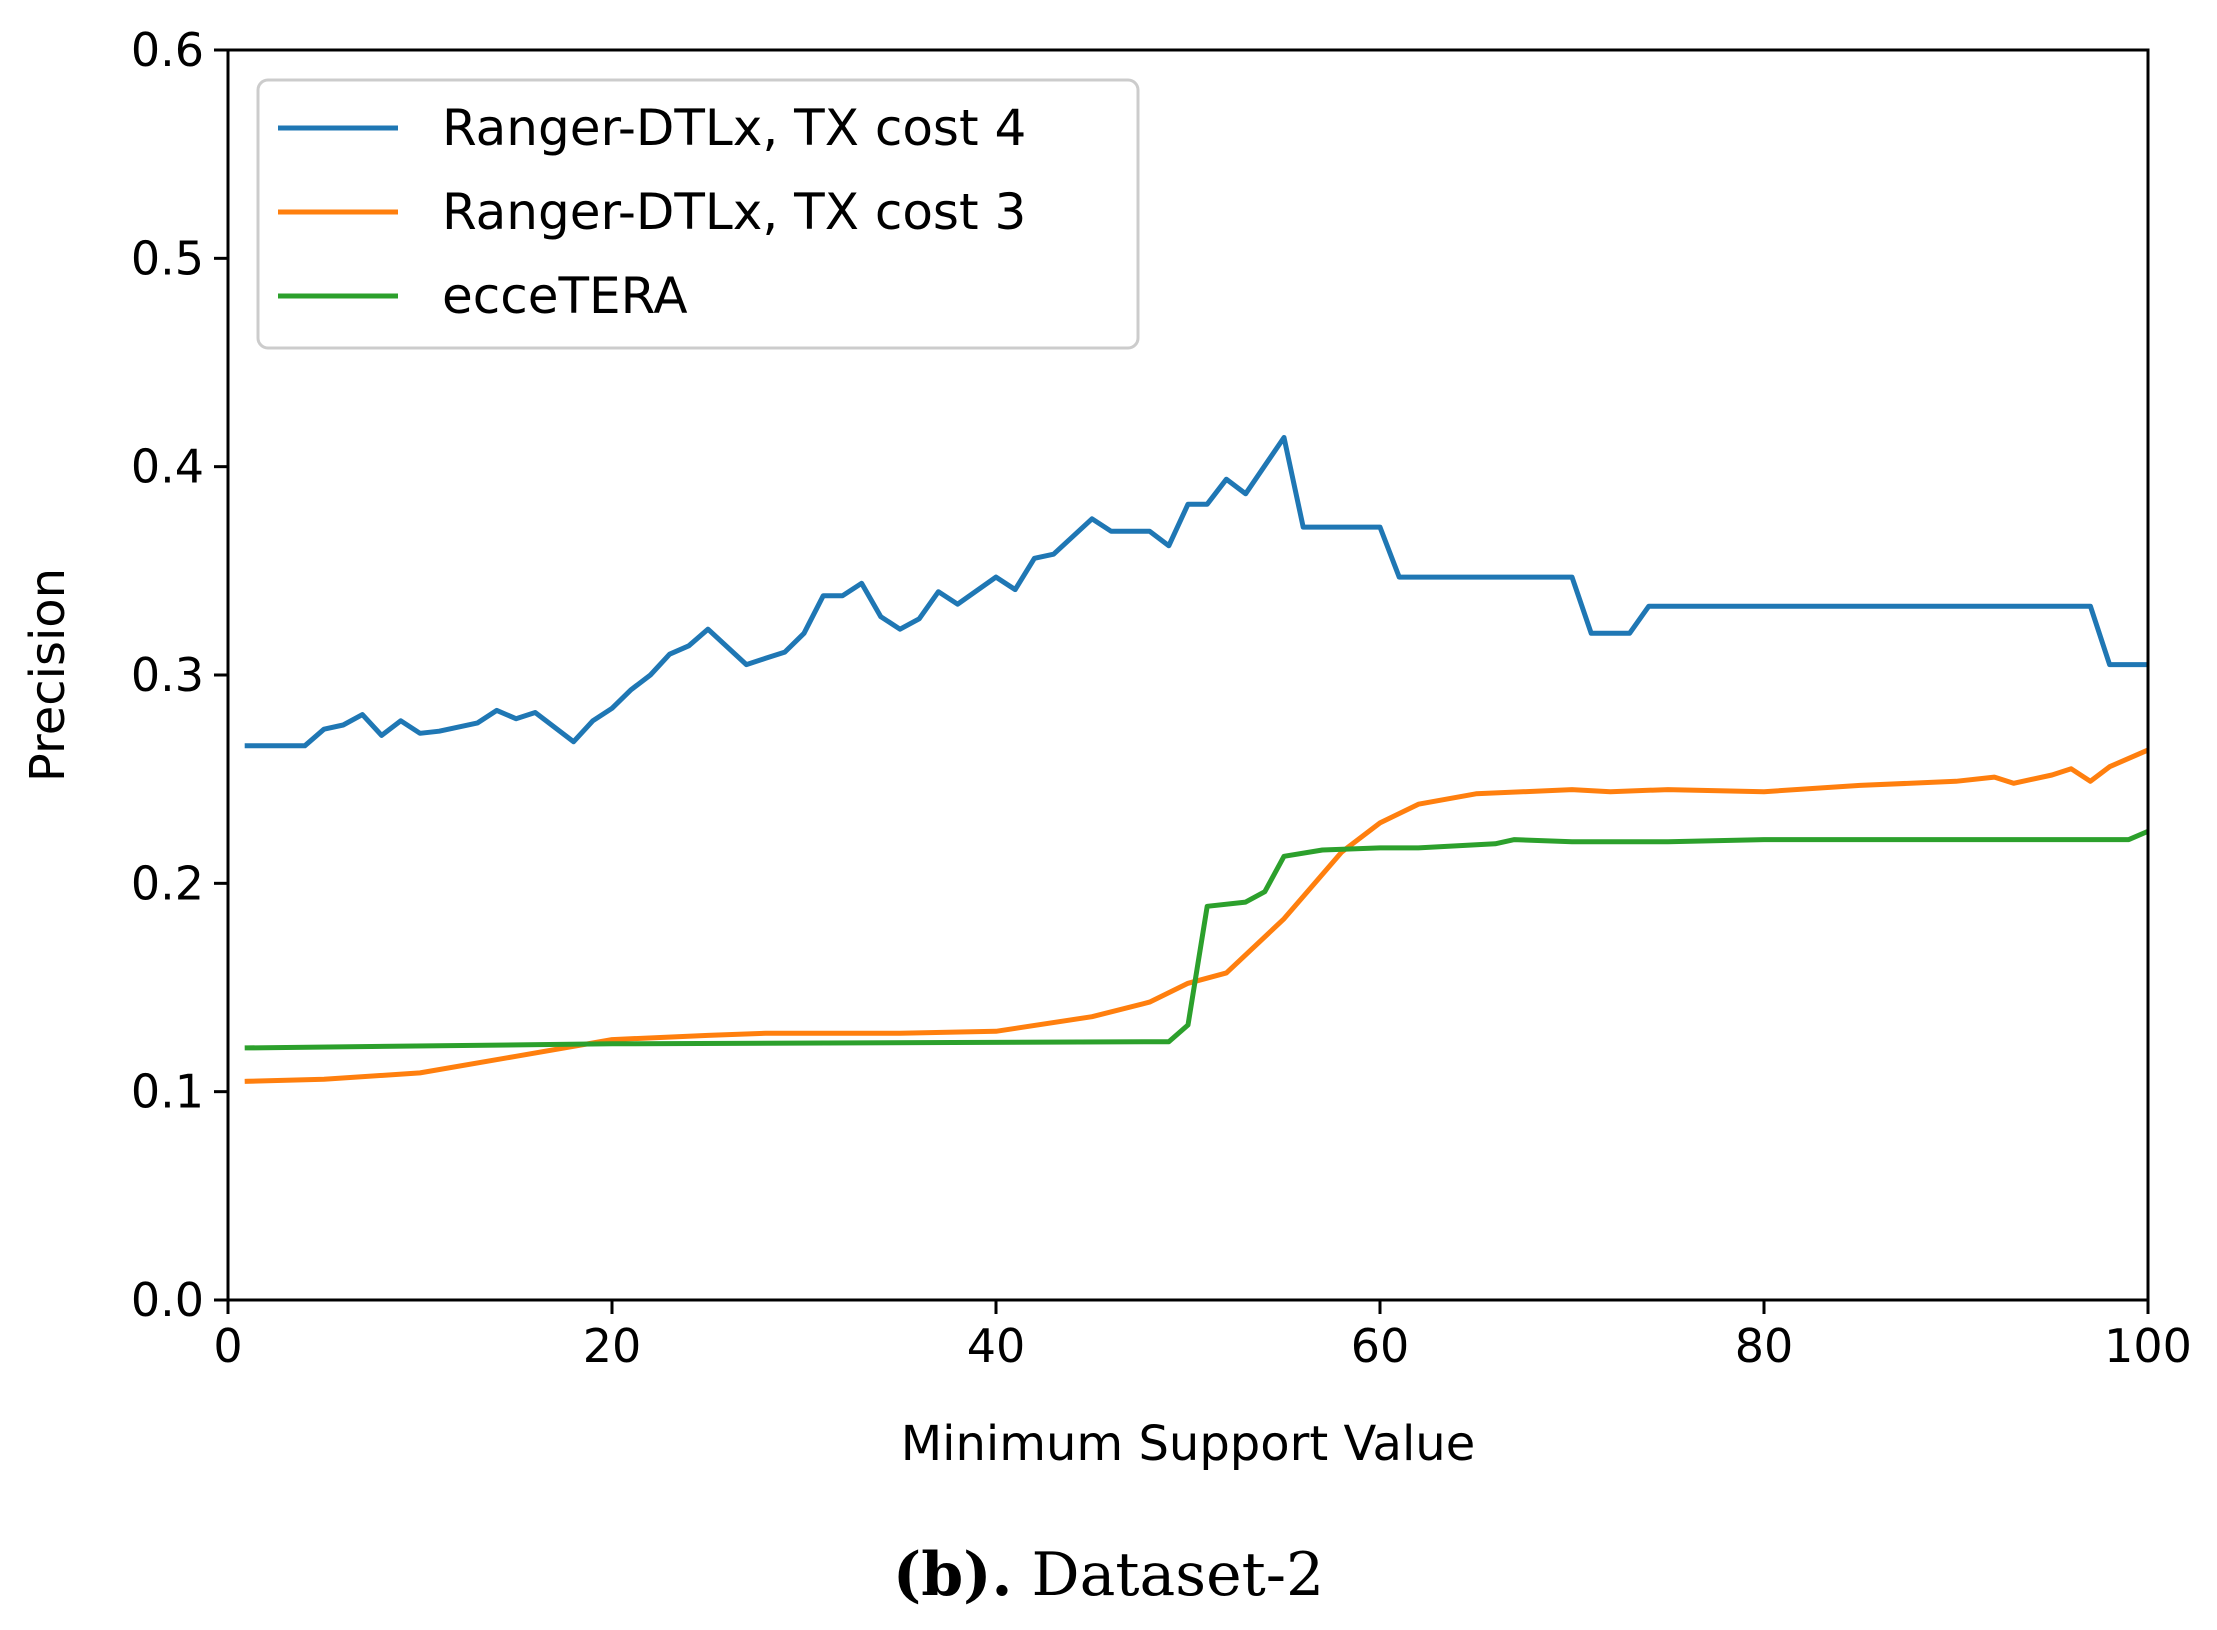 The width and height of the screenshot is (2217, 1630). Describe the element at coordinates (952, 1575) in the screenshot. I see `caption-label: (b).` at that location.